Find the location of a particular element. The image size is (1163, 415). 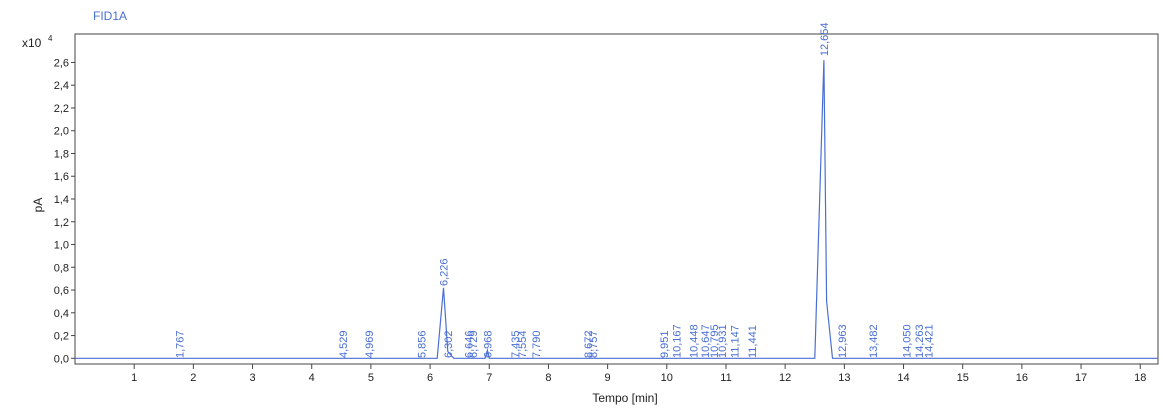

y-tick-label: 1,2 is located at coordinates (61, 223).